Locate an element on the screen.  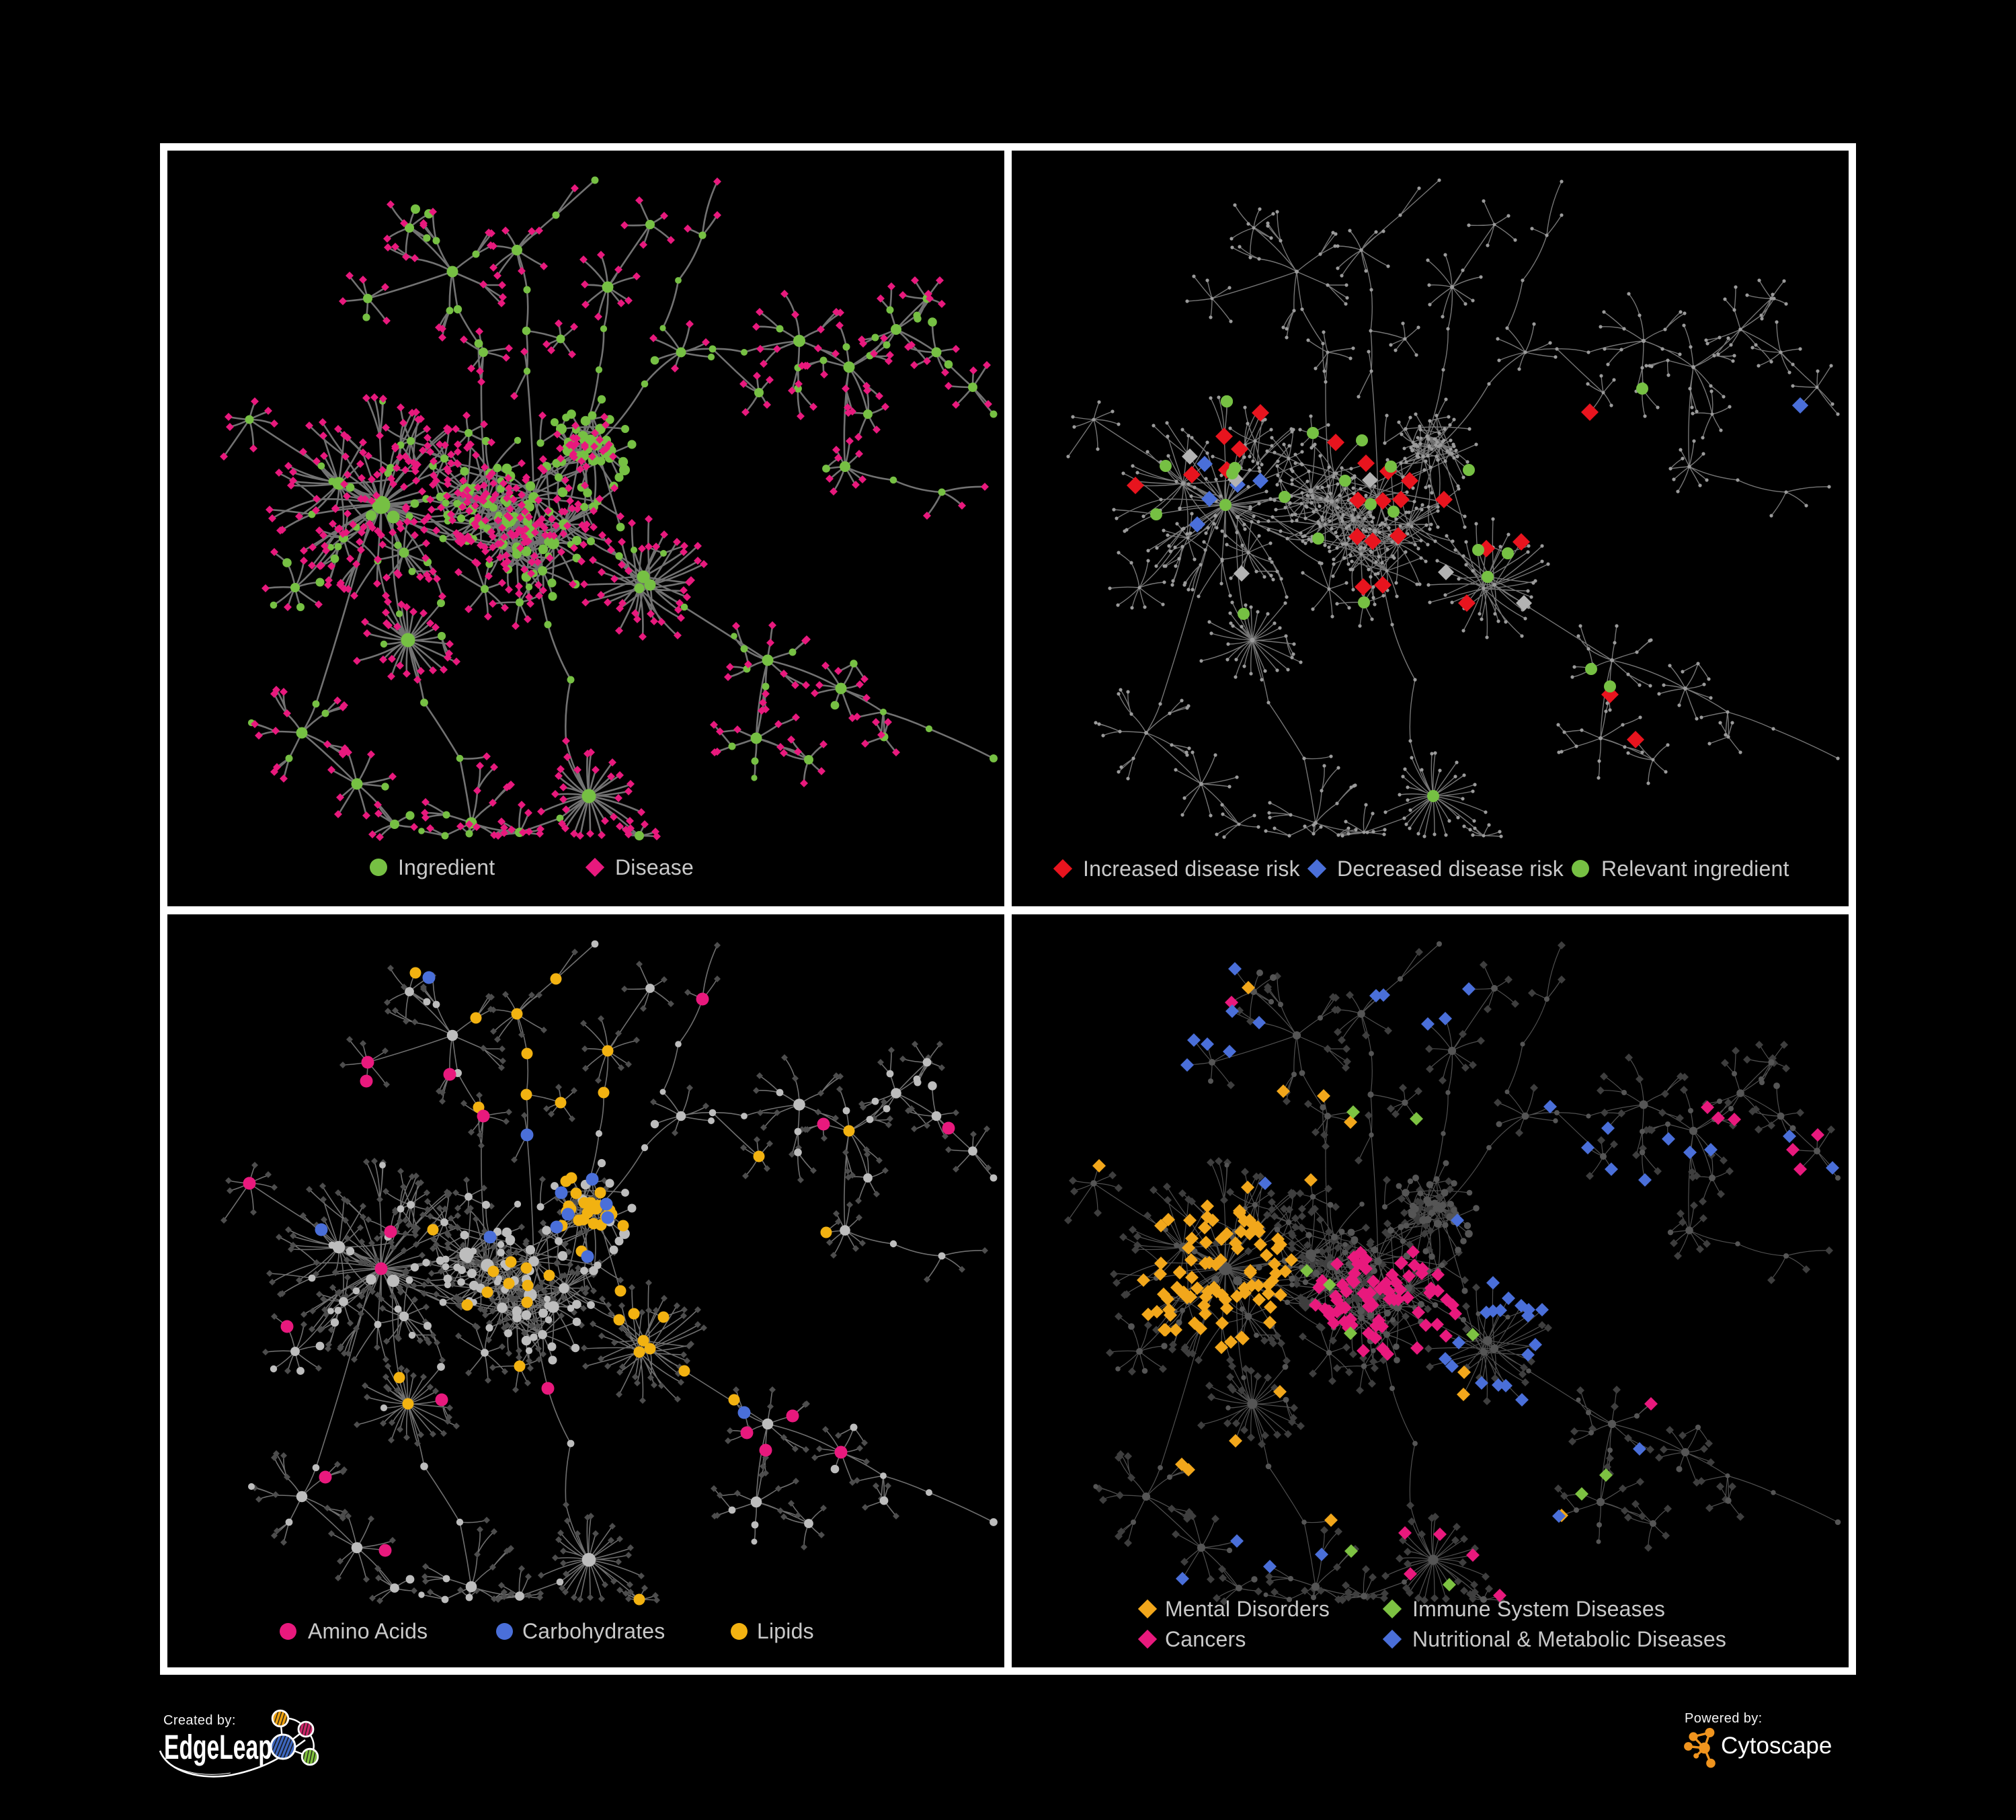
svg-text: Powered by: is located at coordinates (1724, 1718).